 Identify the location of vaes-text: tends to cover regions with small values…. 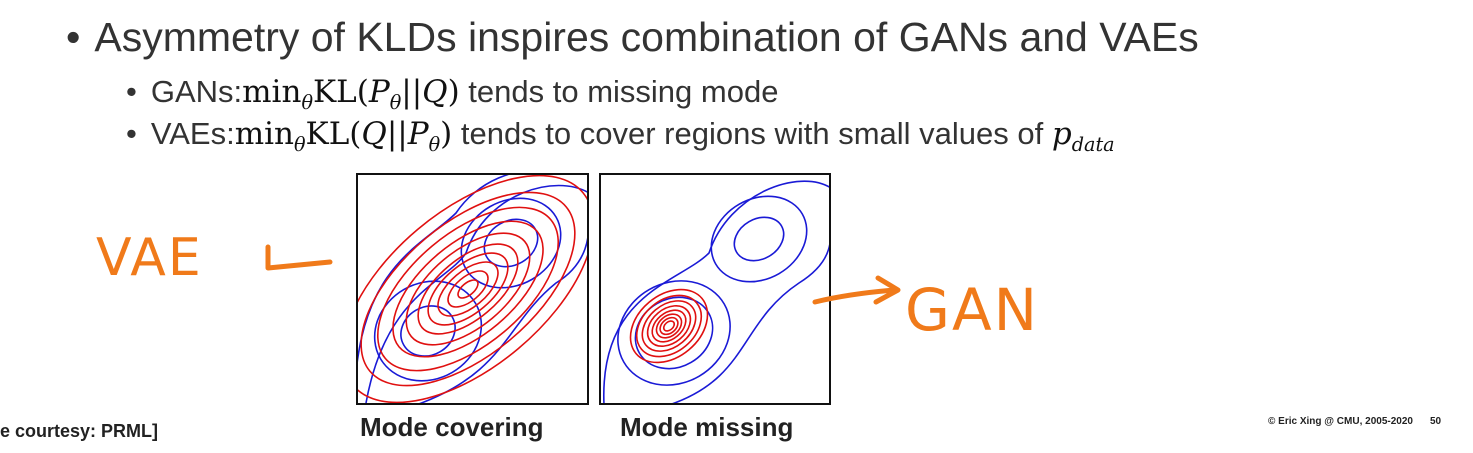
(752, 133).